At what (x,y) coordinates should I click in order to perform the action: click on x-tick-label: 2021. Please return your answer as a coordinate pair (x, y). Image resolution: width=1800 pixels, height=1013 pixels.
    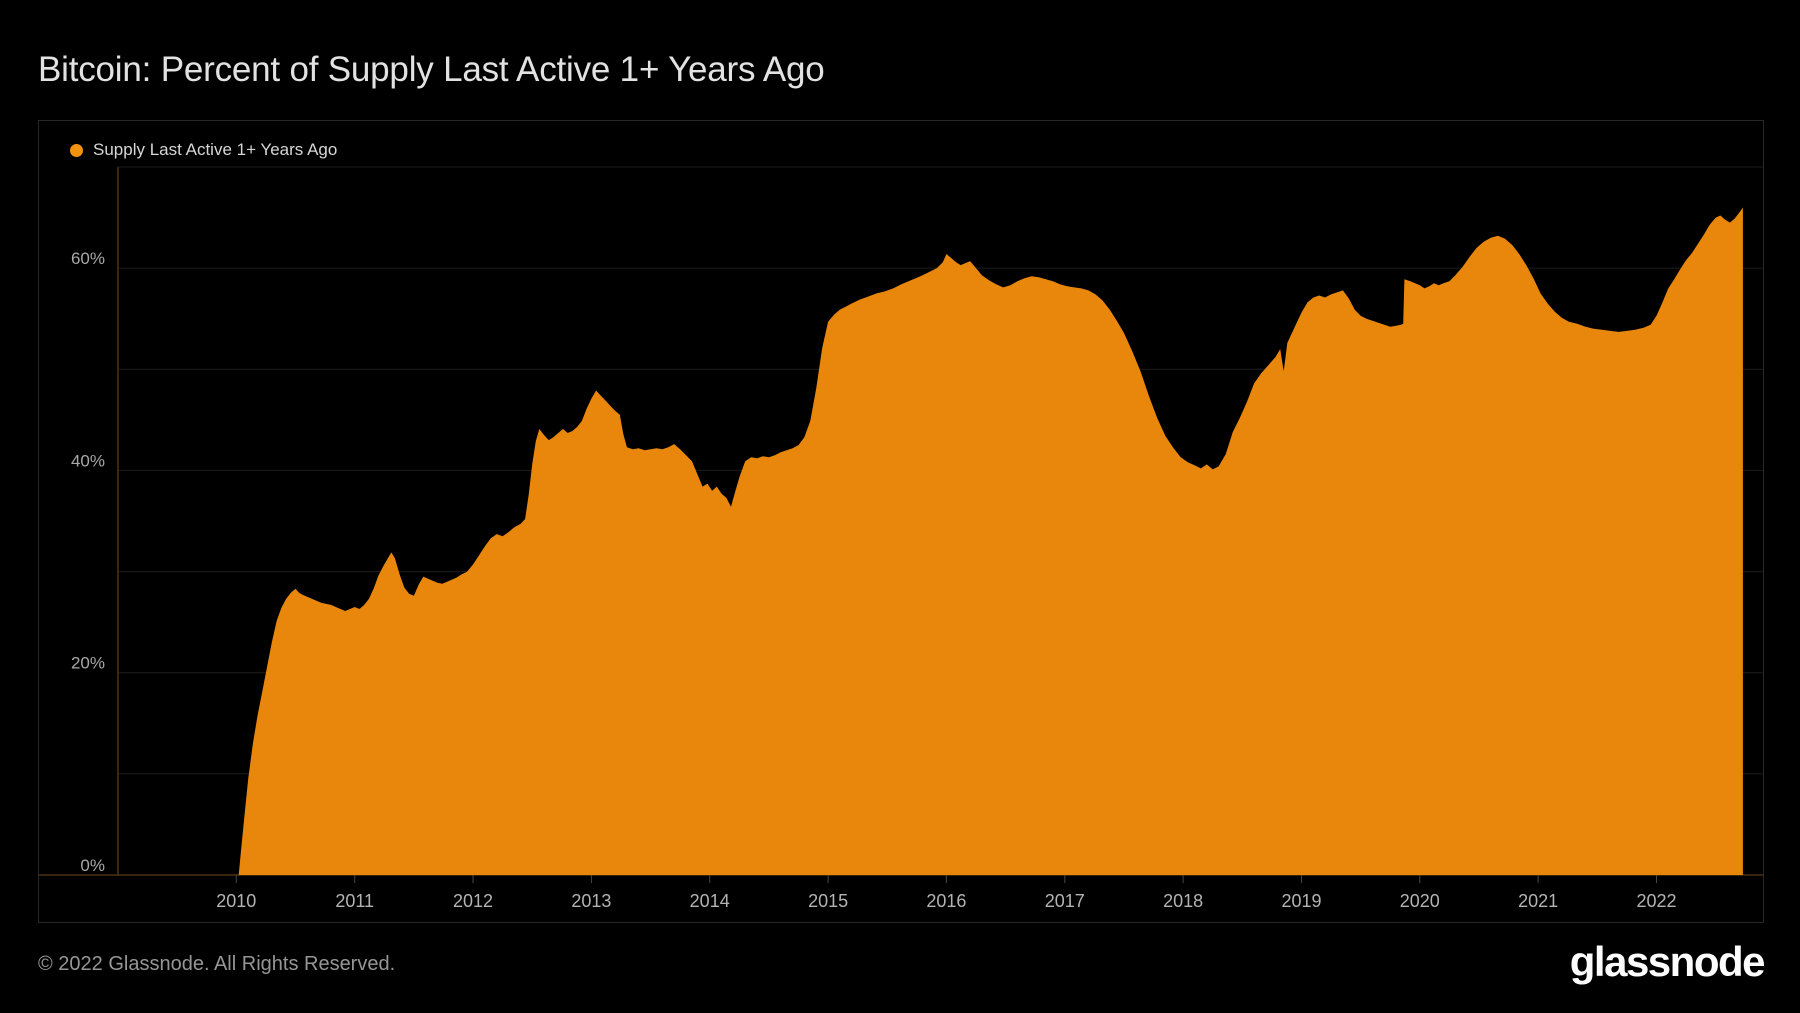
    Looking at the image, I should click on (1538, 901).